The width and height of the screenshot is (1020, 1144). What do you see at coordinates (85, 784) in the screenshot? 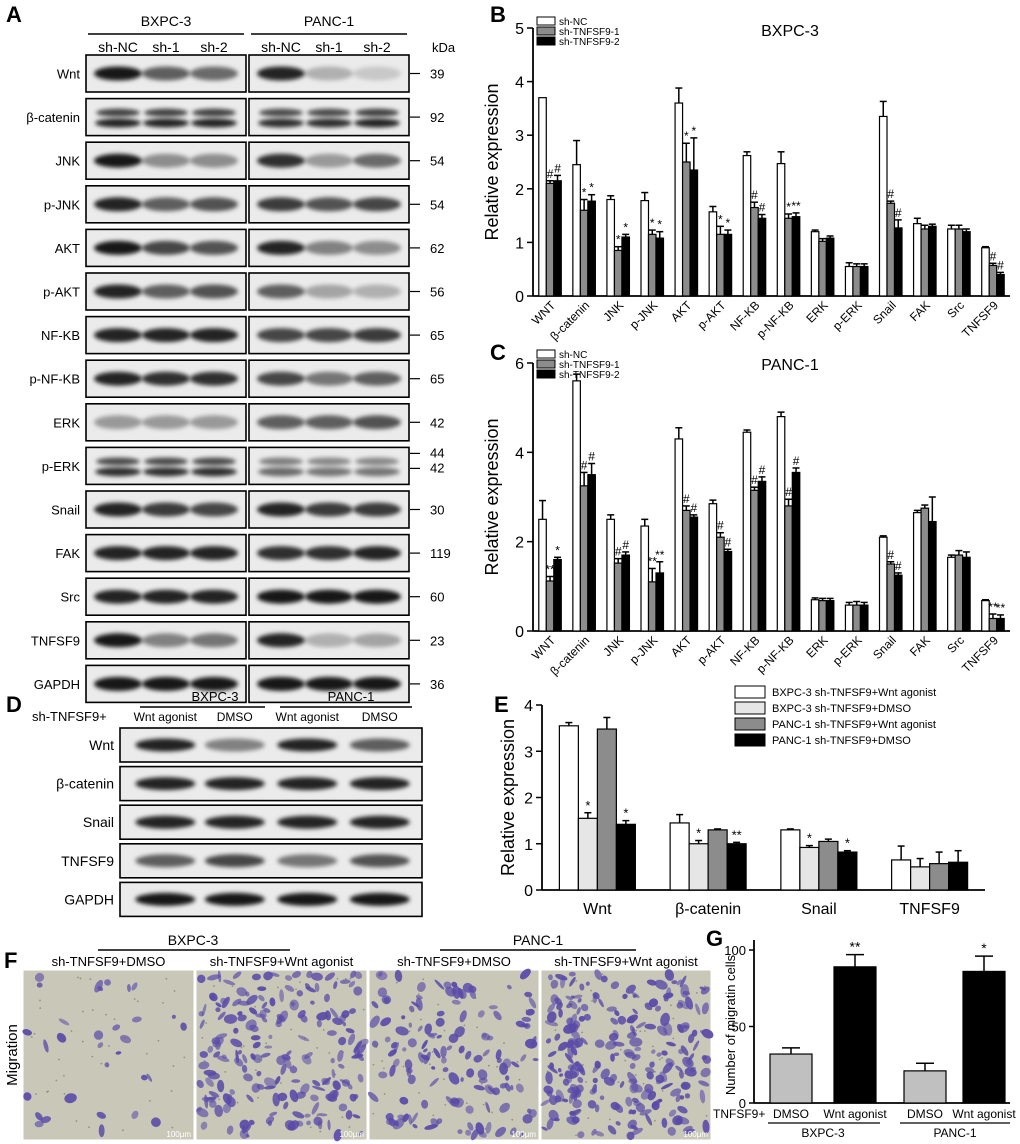
I see `blot-row-label: β-catenin` at bounding box center [85, 784].